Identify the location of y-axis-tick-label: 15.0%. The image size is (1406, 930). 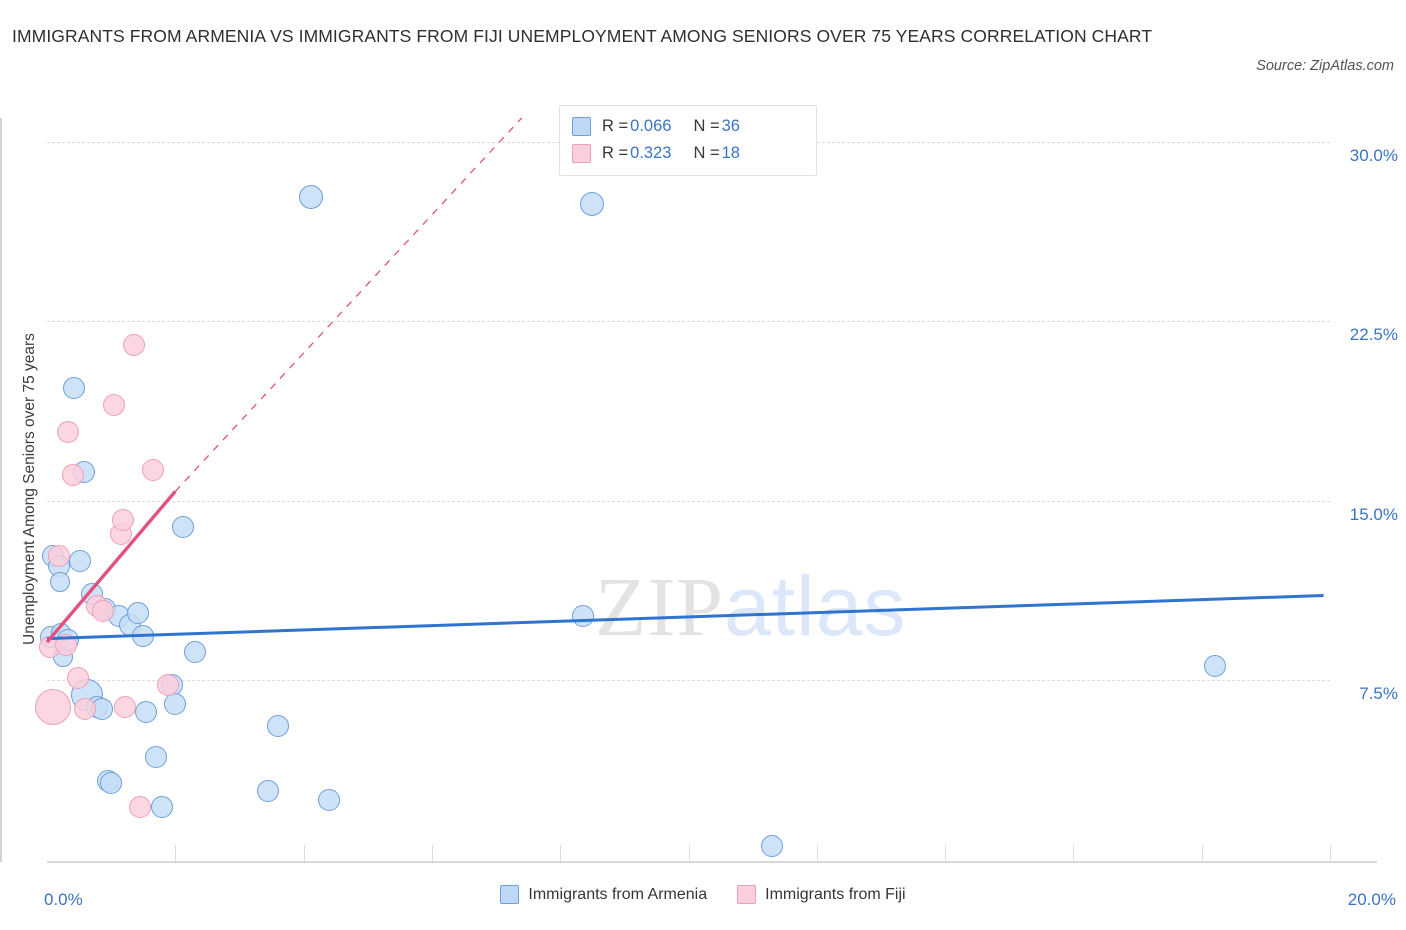
(1373, 514).